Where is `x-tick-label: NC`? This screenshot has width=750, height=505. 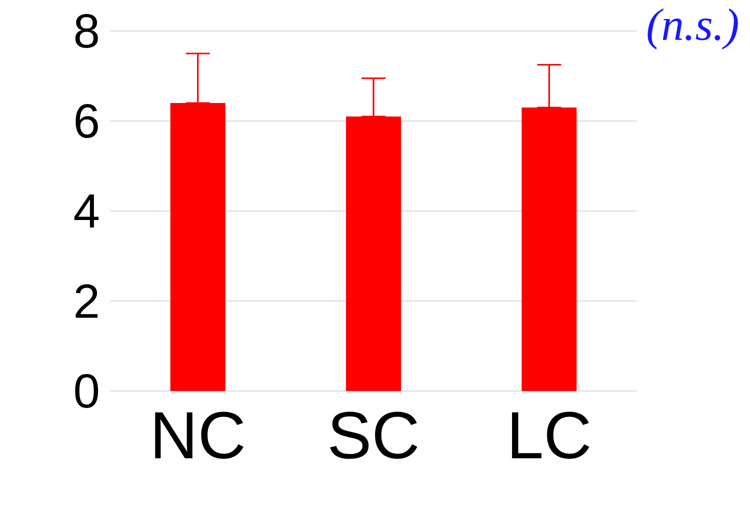 x-tick-label: NC is located at coordinates (199, 435).